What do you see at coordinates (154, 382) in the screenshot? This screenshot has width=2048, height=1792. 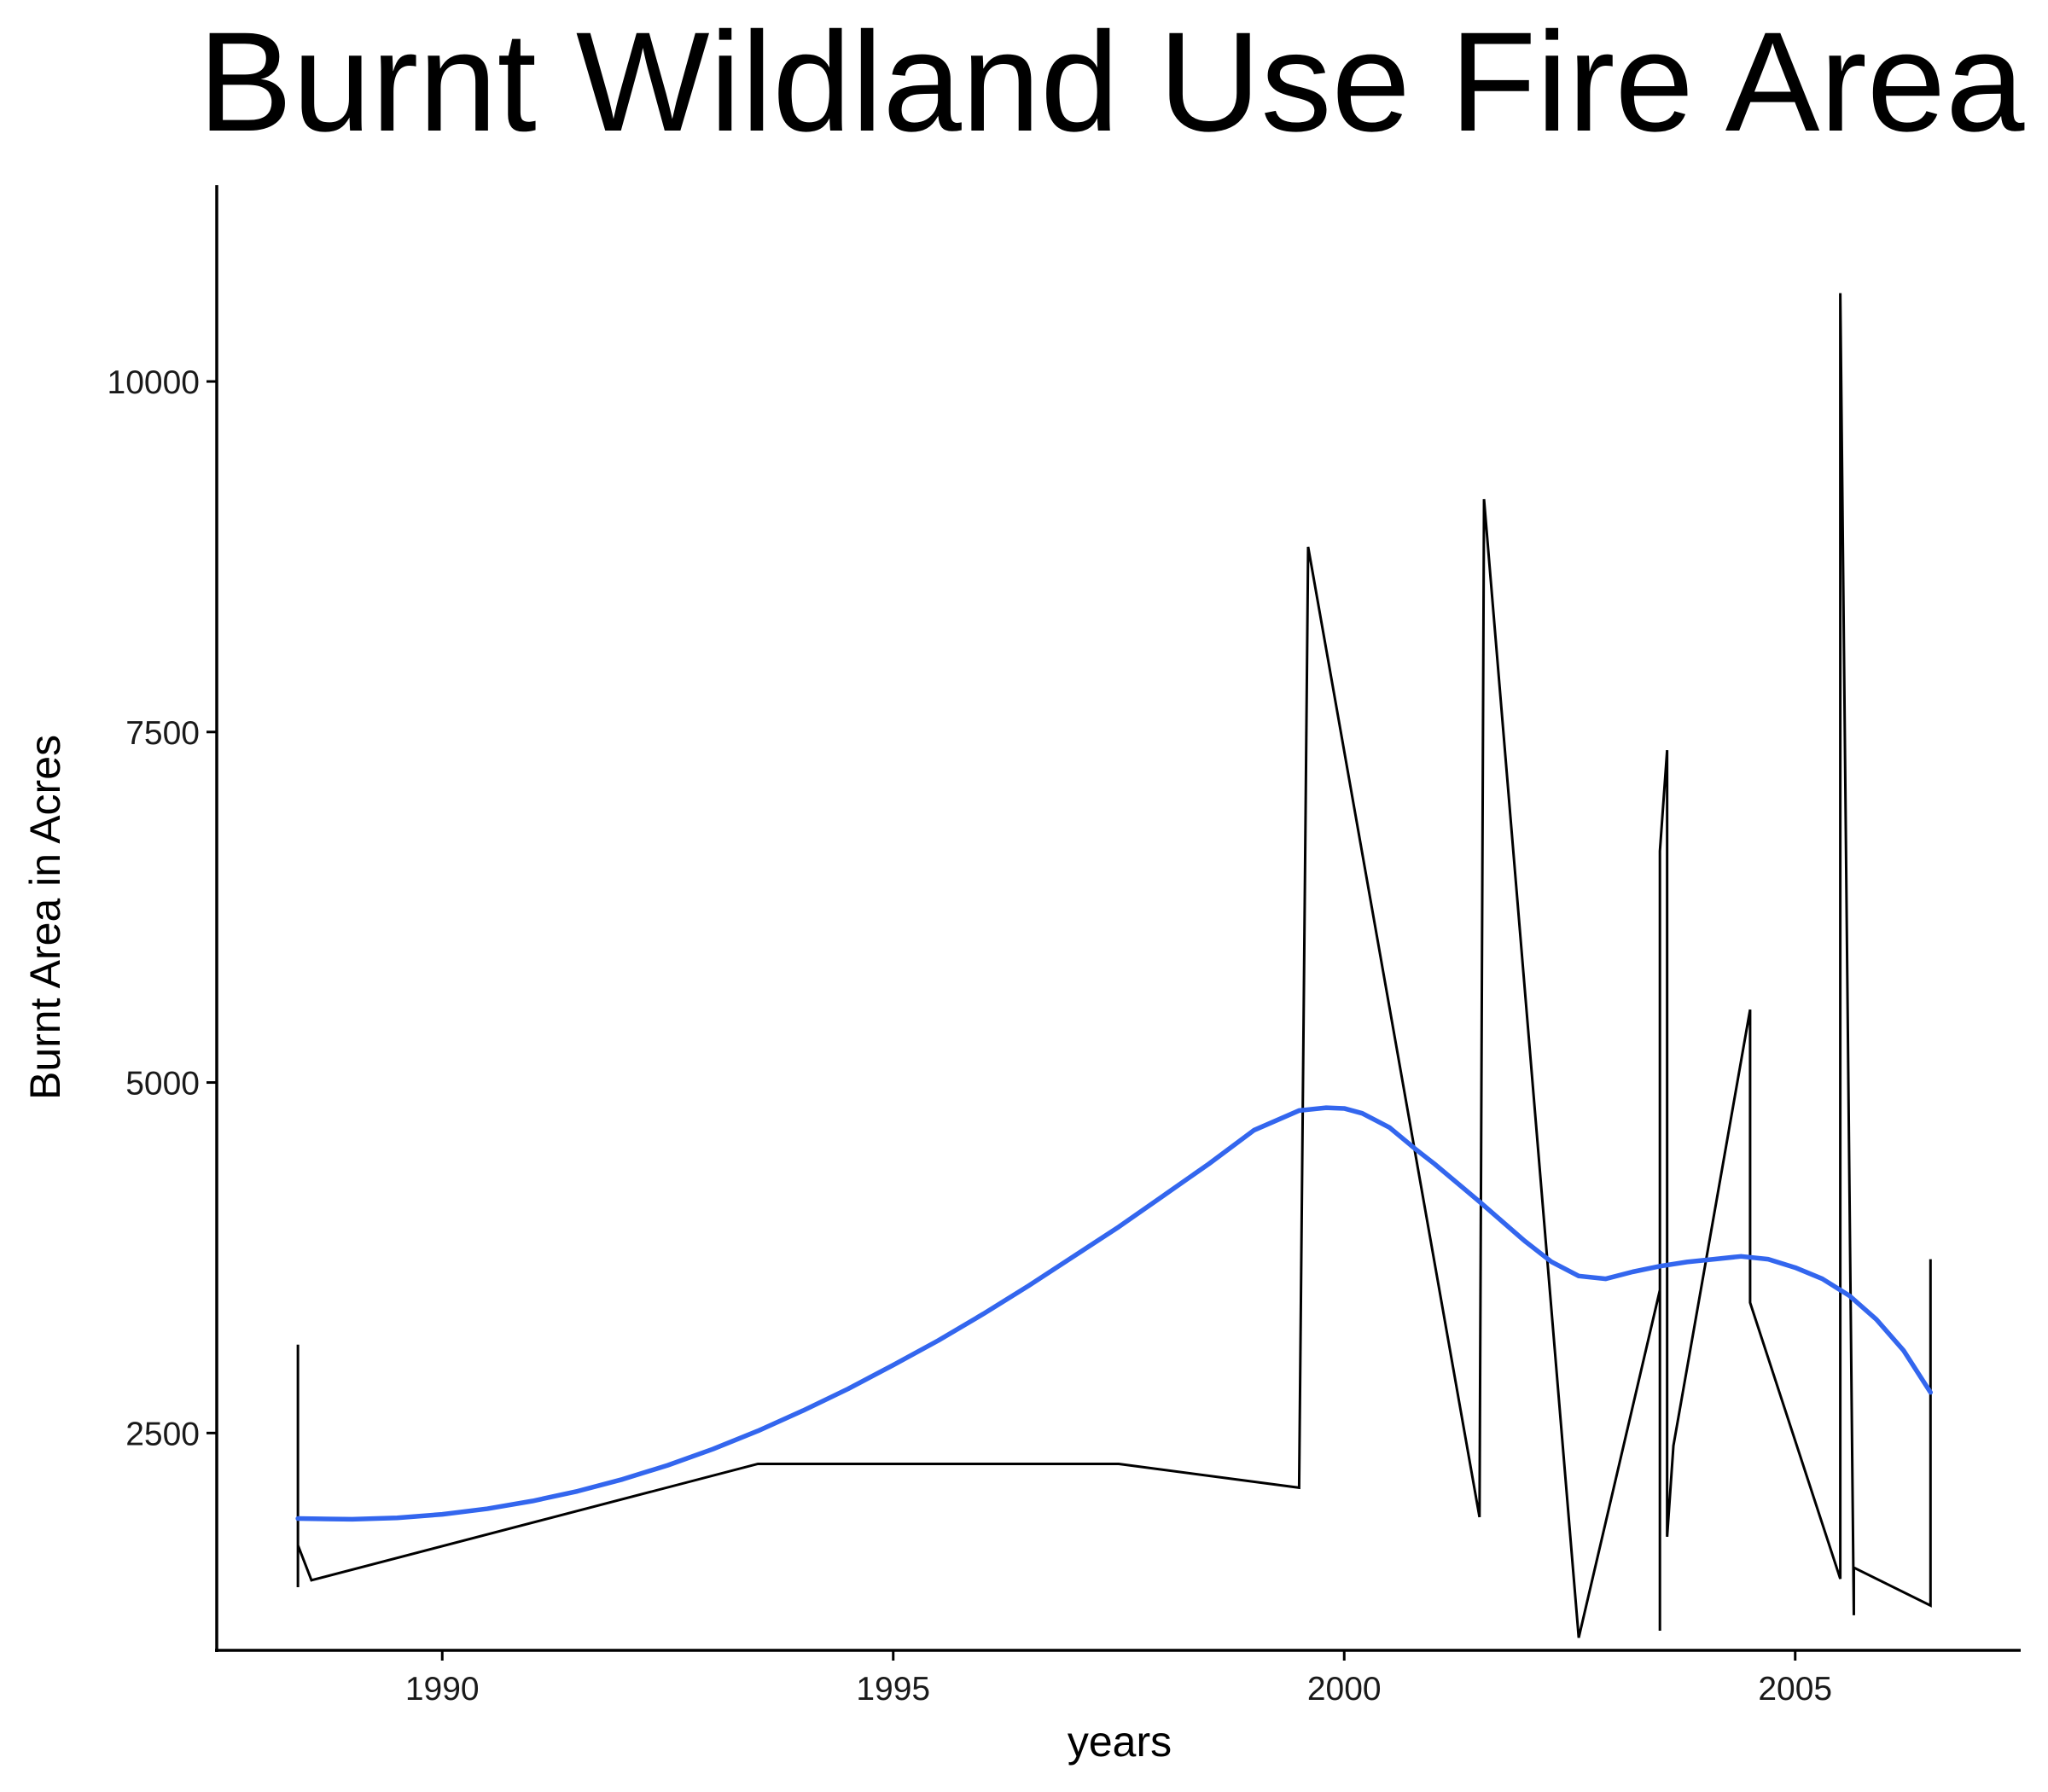 I see `y-tick-label: 10000` at bounding box center [154, 382].